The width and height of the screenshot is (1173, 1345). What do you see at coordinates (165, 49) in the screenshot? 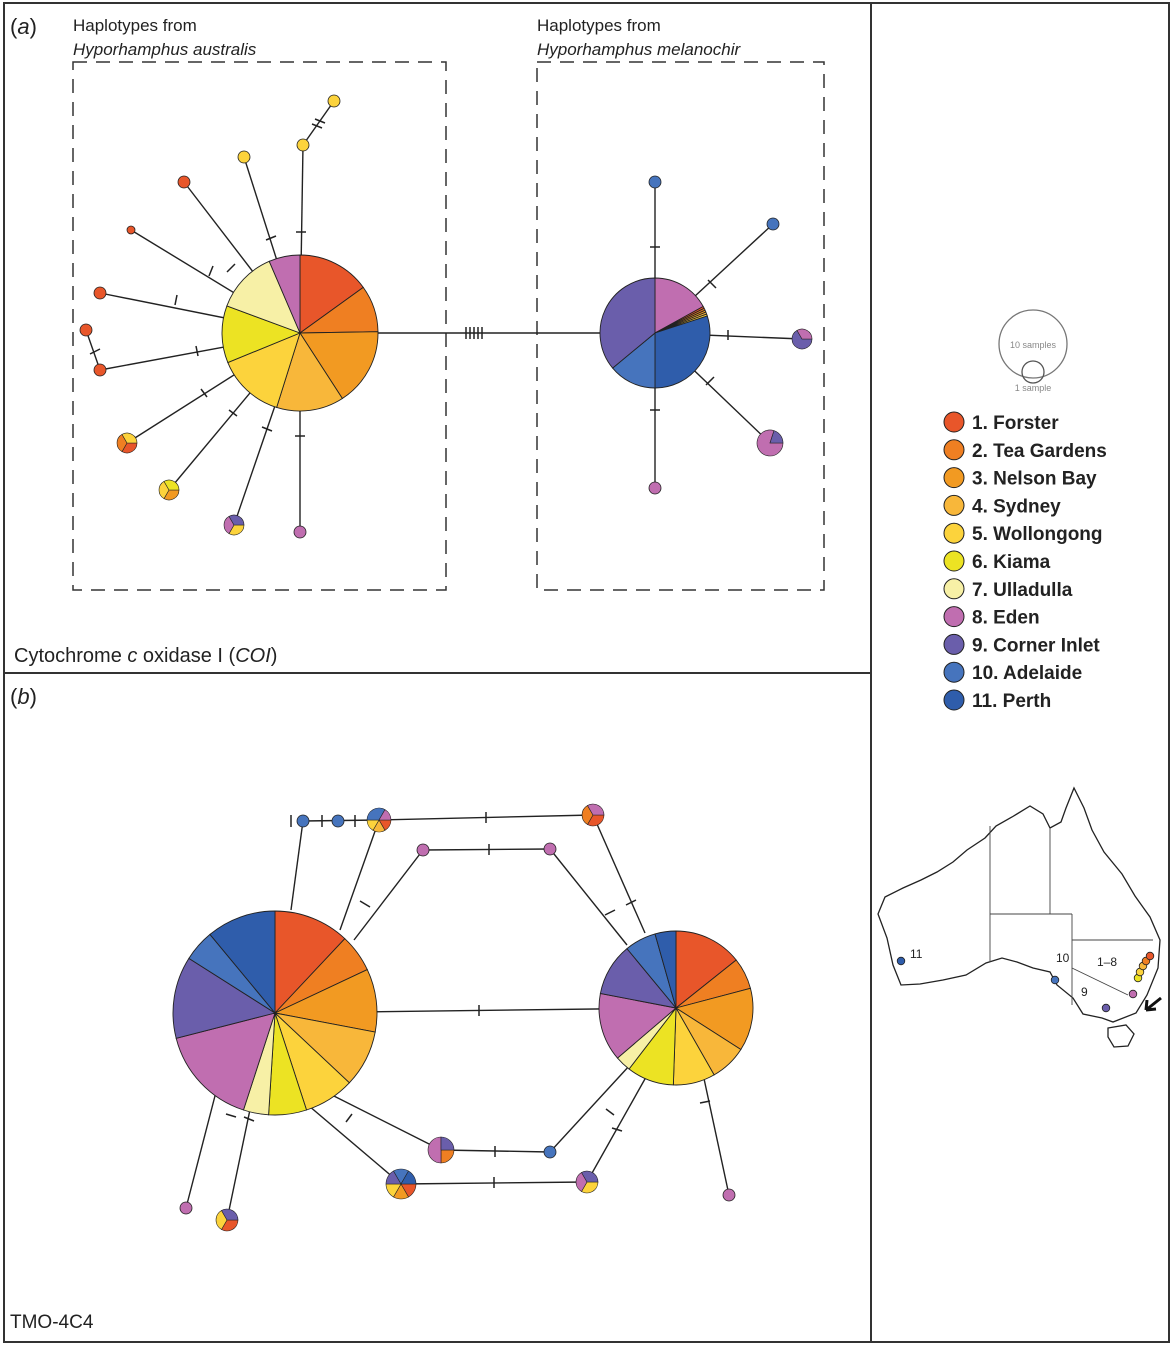
I see `group1-species: Hyporhamphus australis` at bounding box center [165, 49].